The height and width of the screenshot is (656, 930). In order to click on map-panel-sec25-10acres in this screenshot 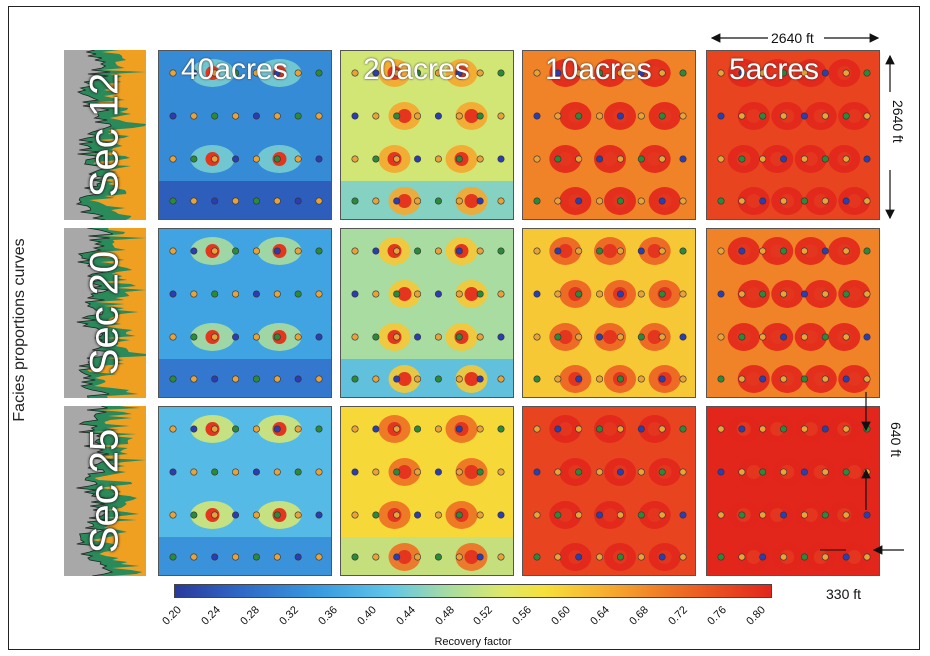, I will do `click(609, 491)`.